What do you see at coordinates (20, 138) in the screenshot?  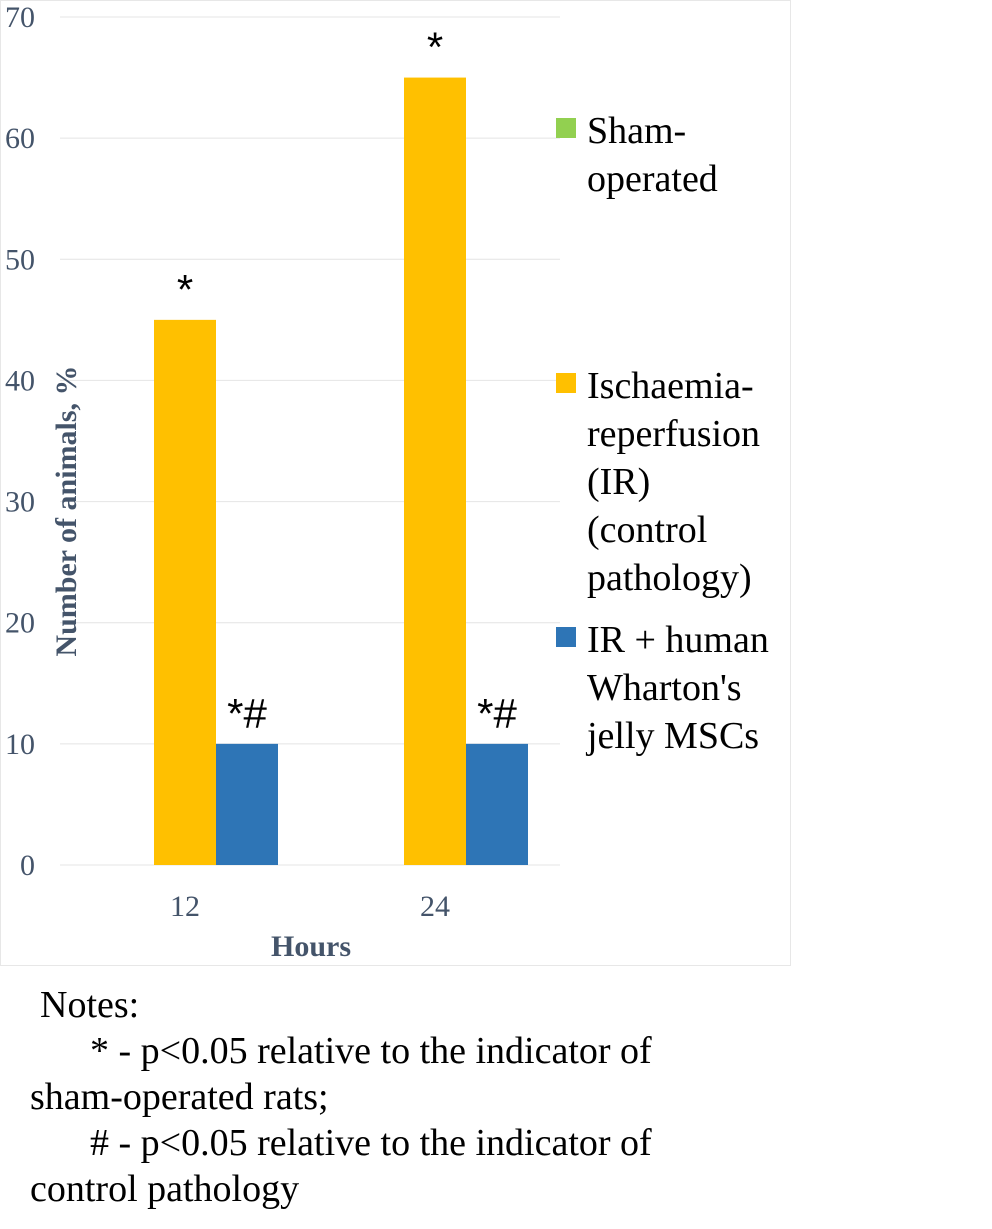 I see `y-tick-label: 60` at bounding box center [20, 138].